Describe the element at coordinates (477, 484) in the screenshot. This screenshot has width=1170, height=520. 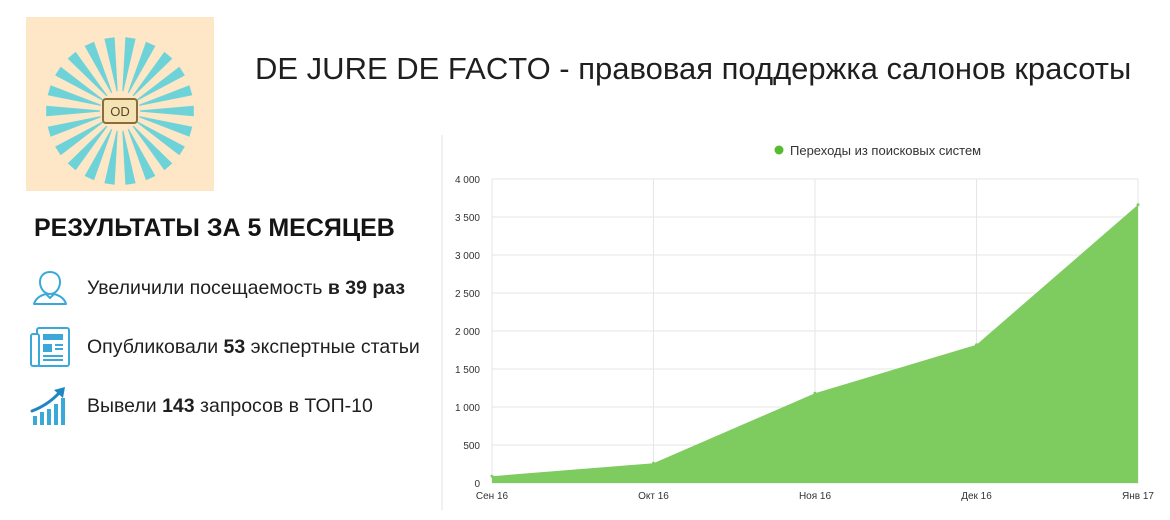
I see `y-tick-label: 0` at that location.